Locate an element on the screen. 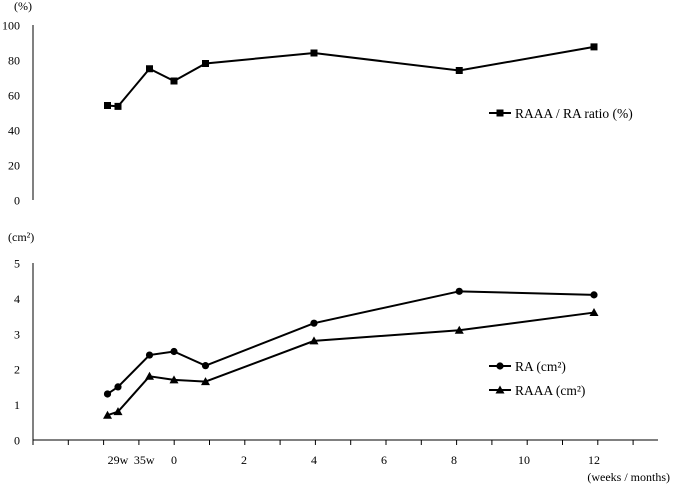 The width and height of the screenshot is (678, 489). legend-label: RAAA (cm²) is located at coordinates (550, 390).